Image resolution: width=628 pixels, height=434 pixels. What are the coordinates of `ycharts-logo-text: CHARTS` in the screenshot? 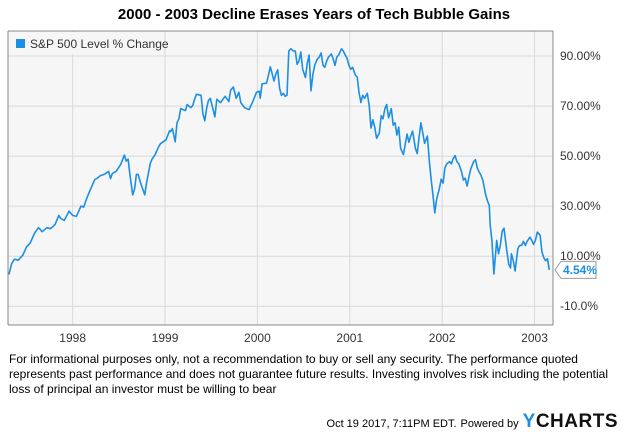 It's located at (576, 421).